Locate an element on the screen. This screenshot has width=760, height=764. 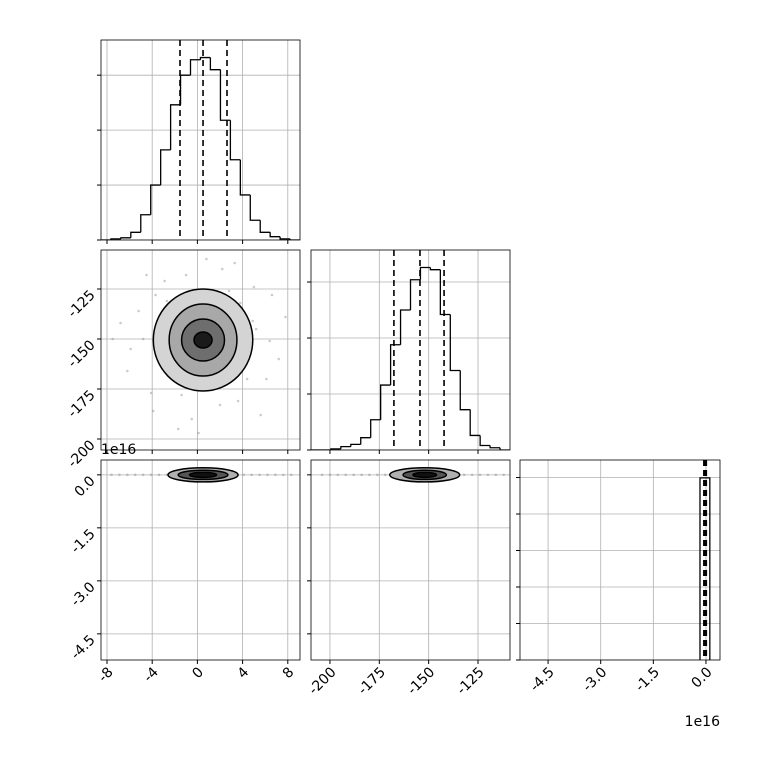
panel is located at coordinates (199, 141).